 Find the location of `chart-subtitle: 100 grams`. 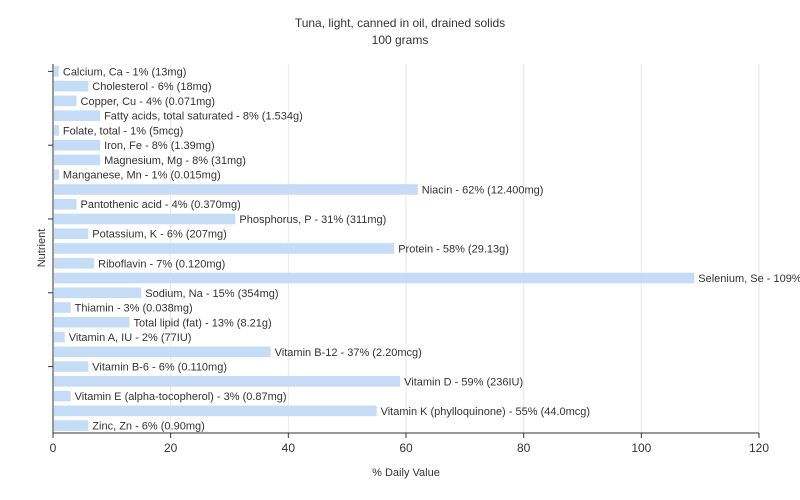

chart-subtitle: 100 grams is located at coordinates (400, 40).